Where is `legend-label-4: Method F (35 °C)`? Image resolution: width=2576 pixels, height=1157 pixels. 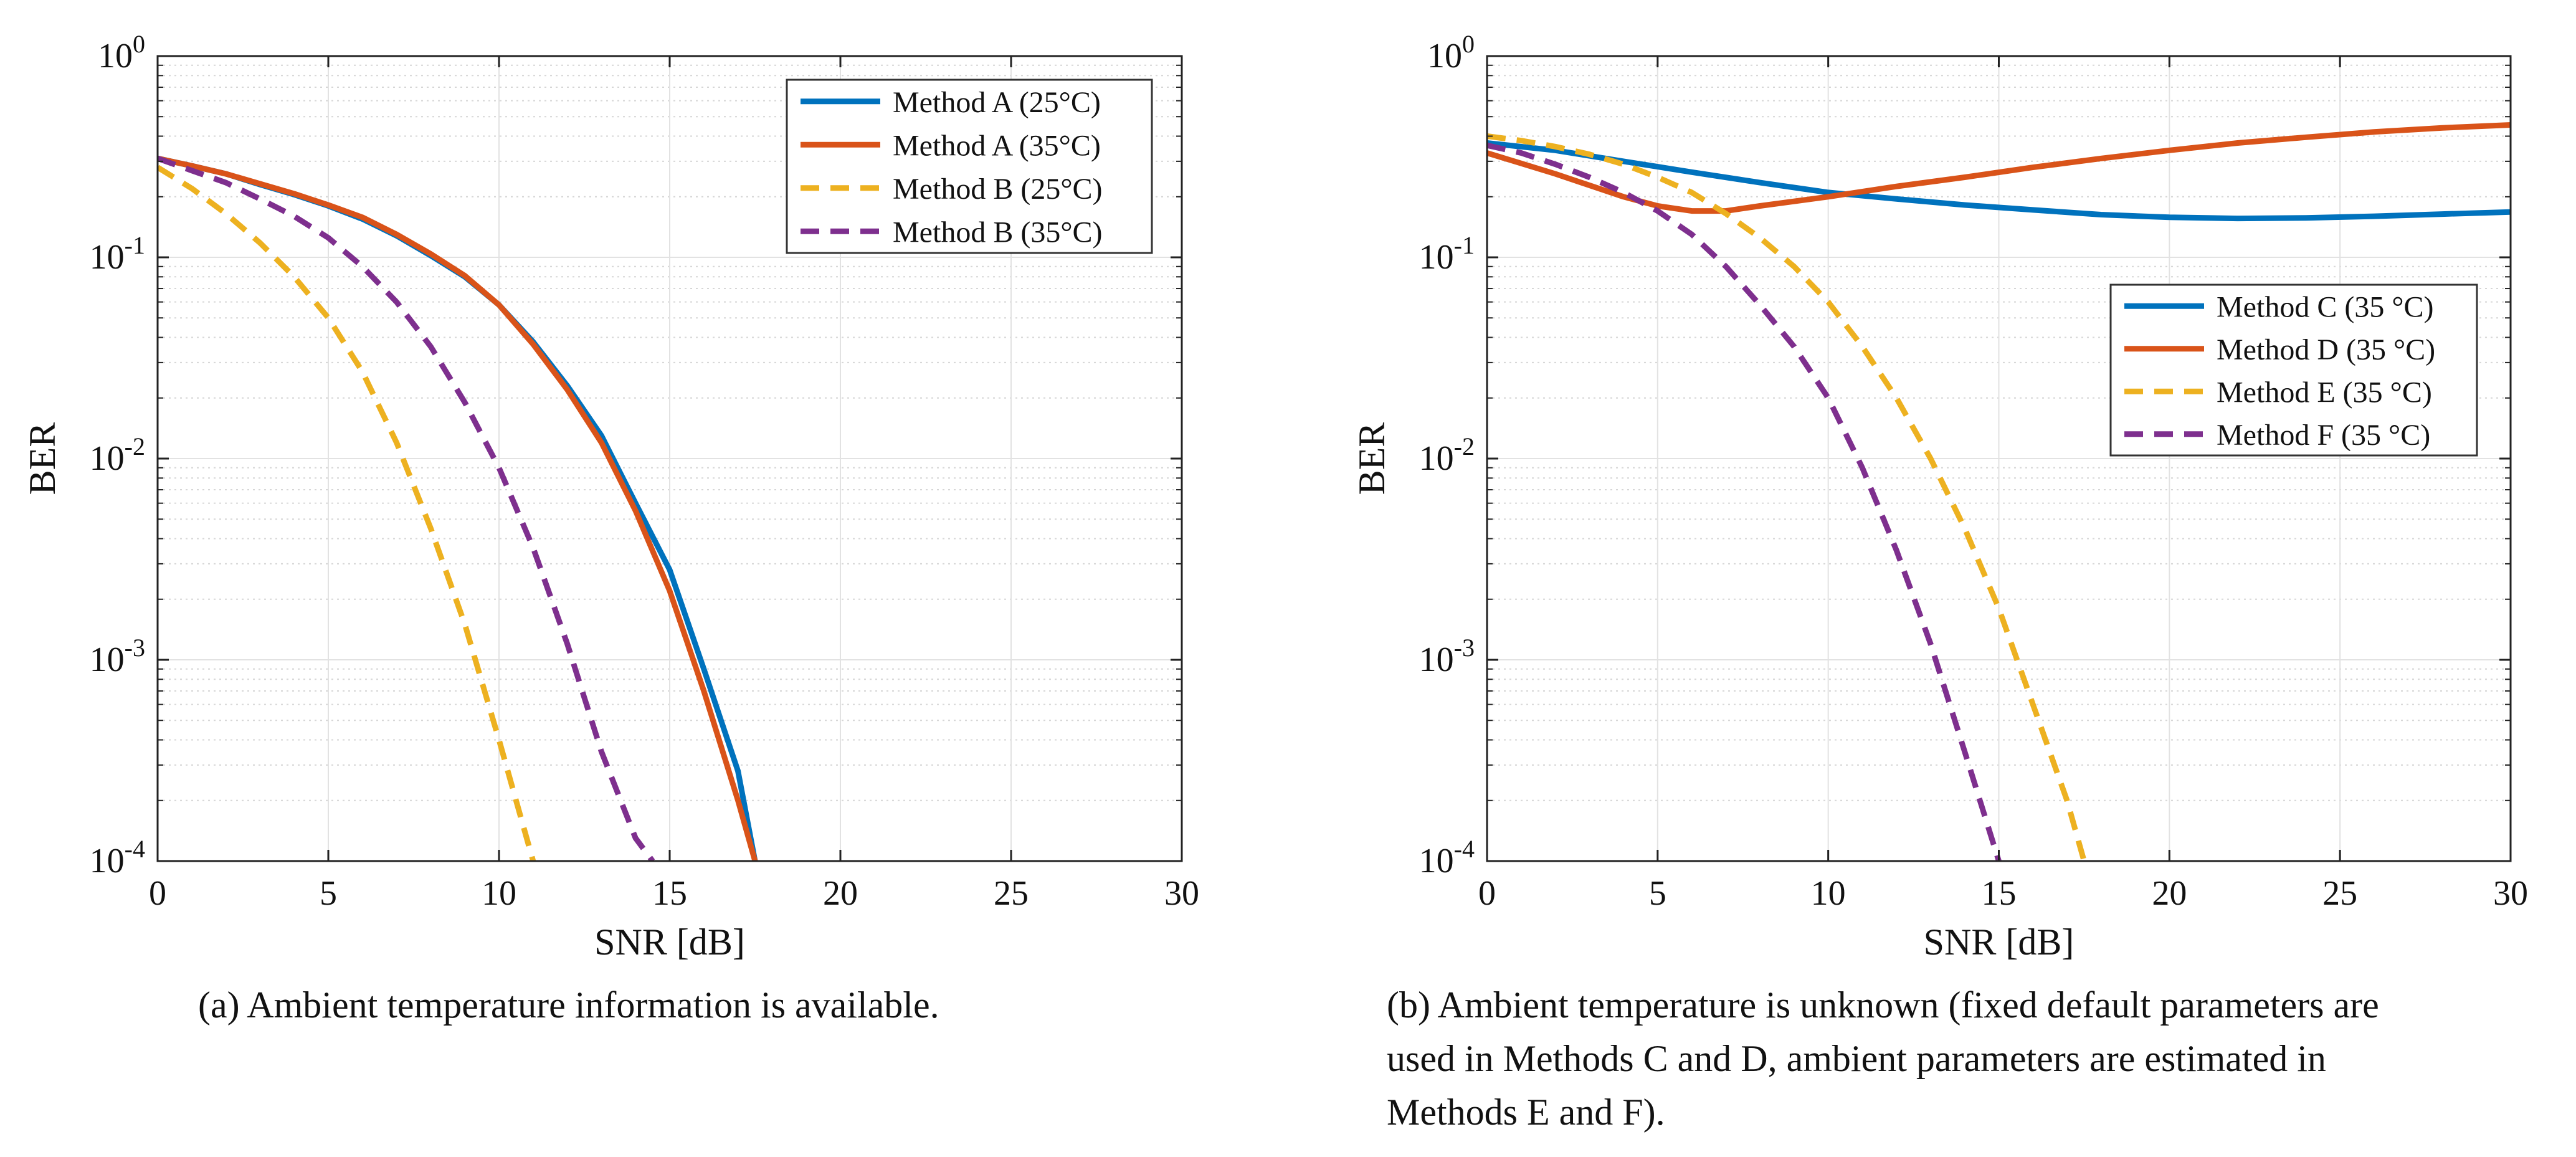 legend-label-4: Method F (35 °C) is located at coordinates (2323, 435).